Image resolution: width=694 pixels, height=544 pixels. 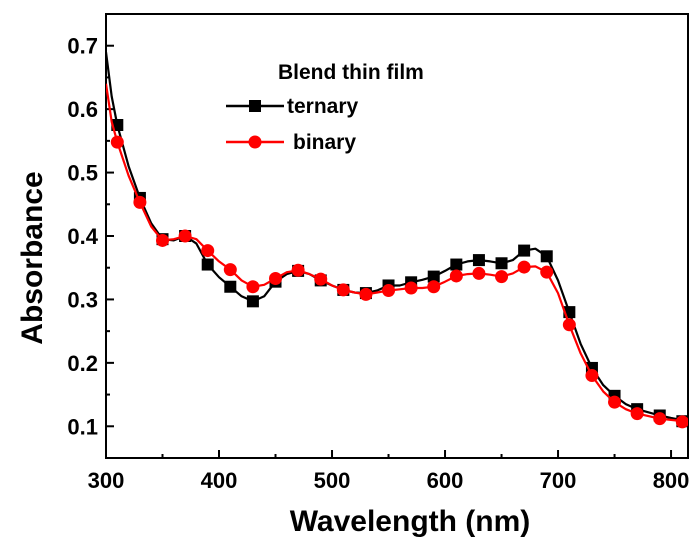 I want to click on x-axis-title: Wavelength (nm), so click(x=410, y=521).